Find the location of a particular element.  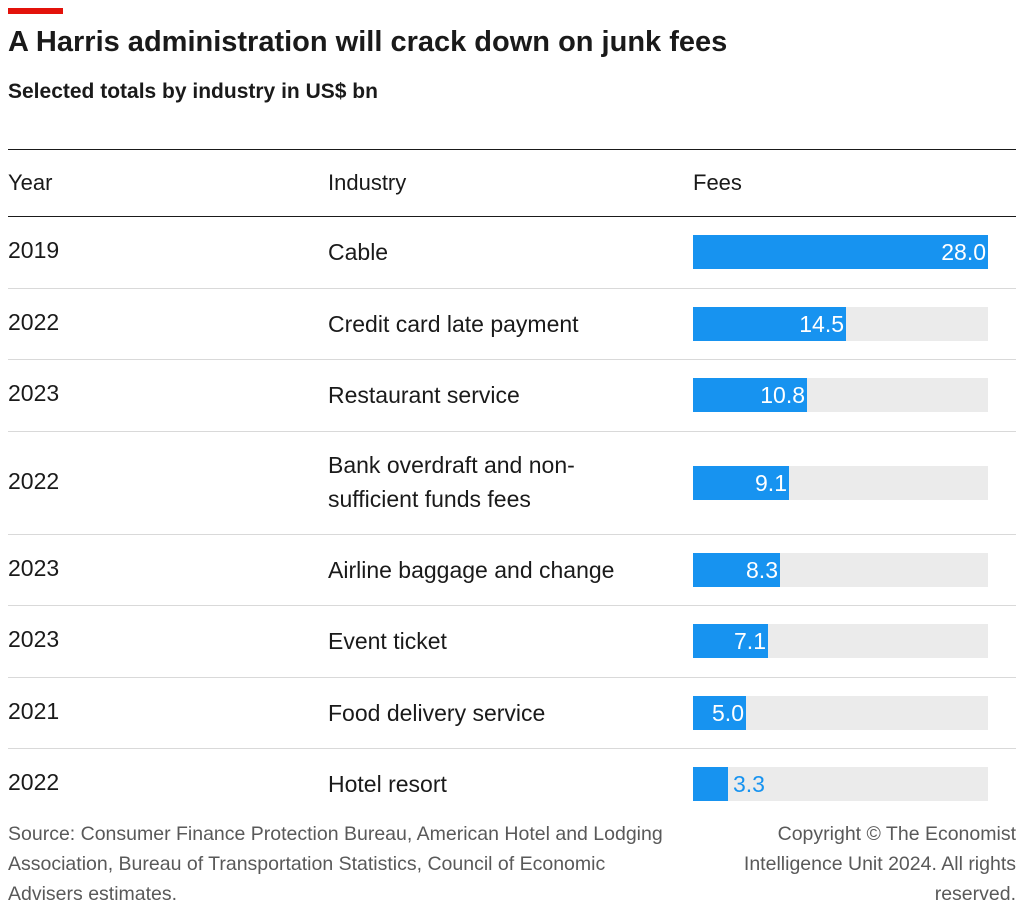

table-row: 2023 Restaurant service 10.8 is located at coordinates (512, 396).